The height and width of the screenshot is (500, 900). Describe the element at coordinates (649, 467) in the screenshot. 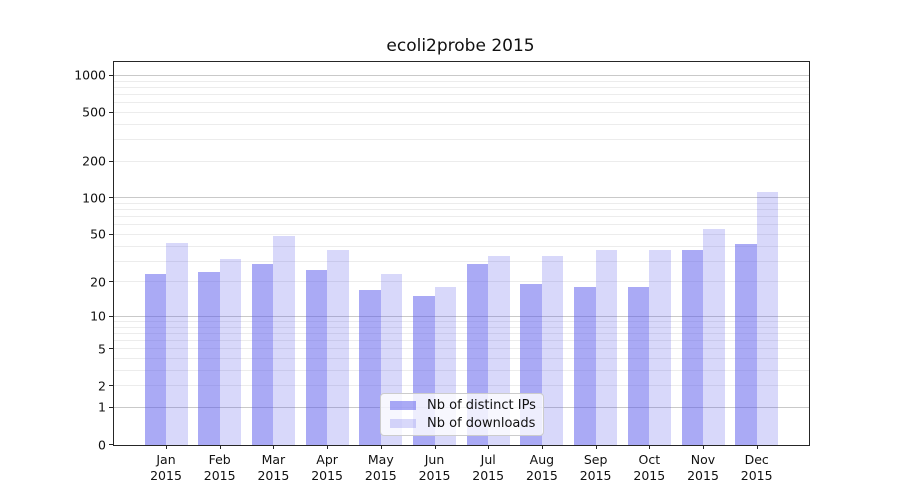

I see `x-tick-label: Oct 2015` at that location.